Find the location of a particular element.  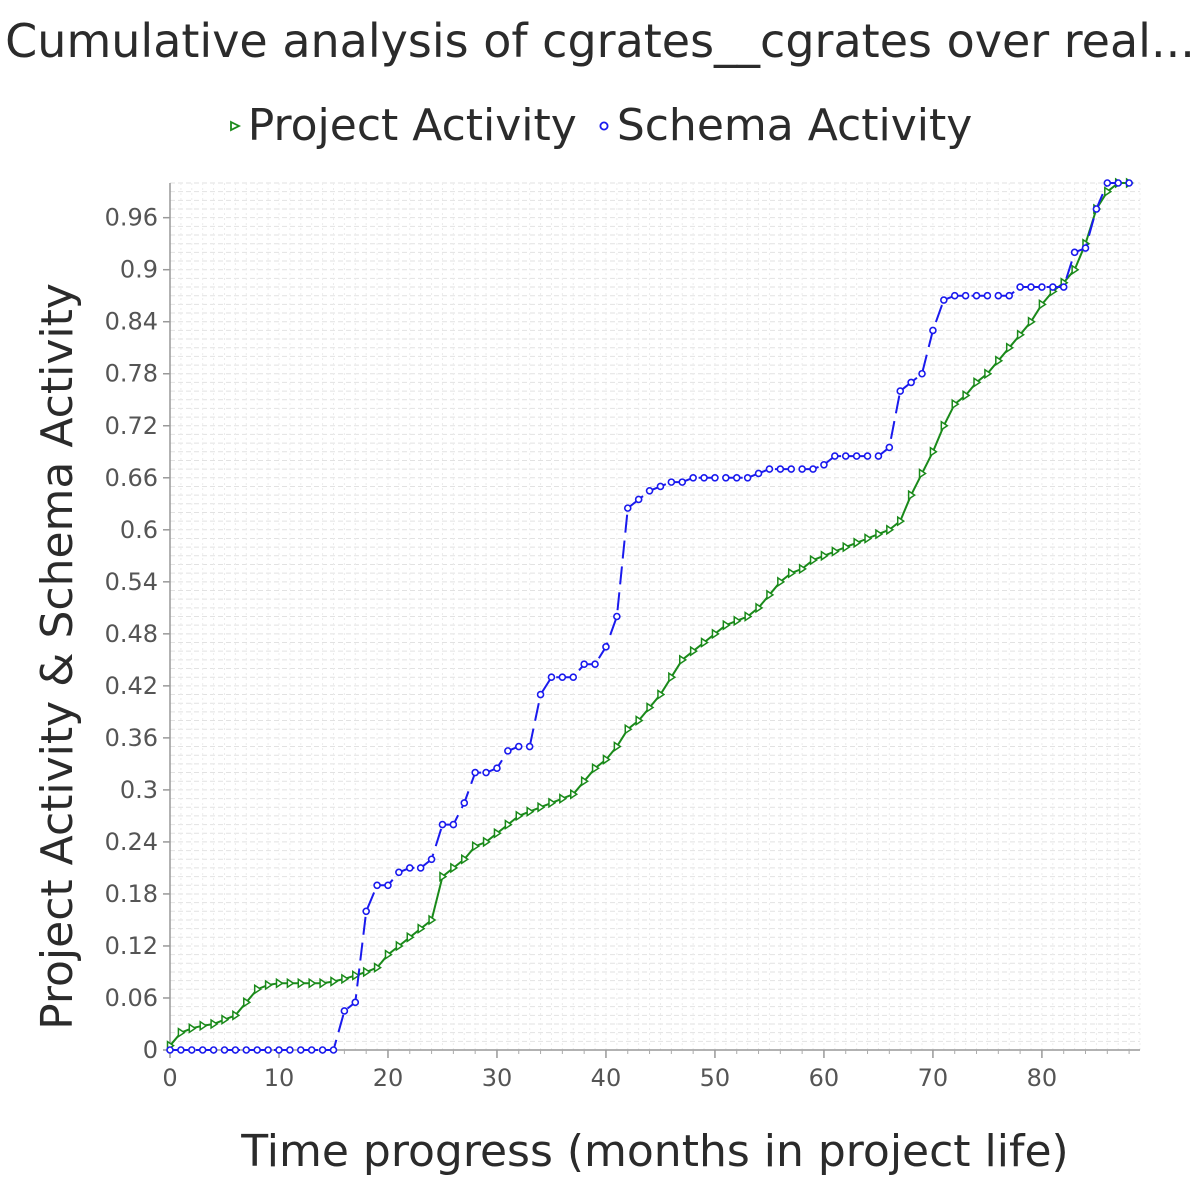

legend-triangle-icon is located at coordinates (235, 125).